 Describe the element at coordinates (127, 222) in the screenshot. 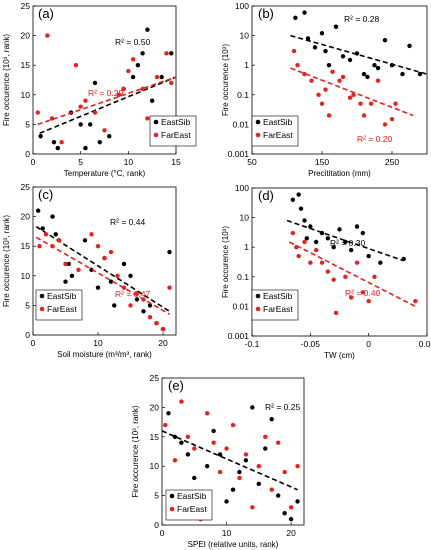

I see `r2-annotation: R² = 0.44` at that location.